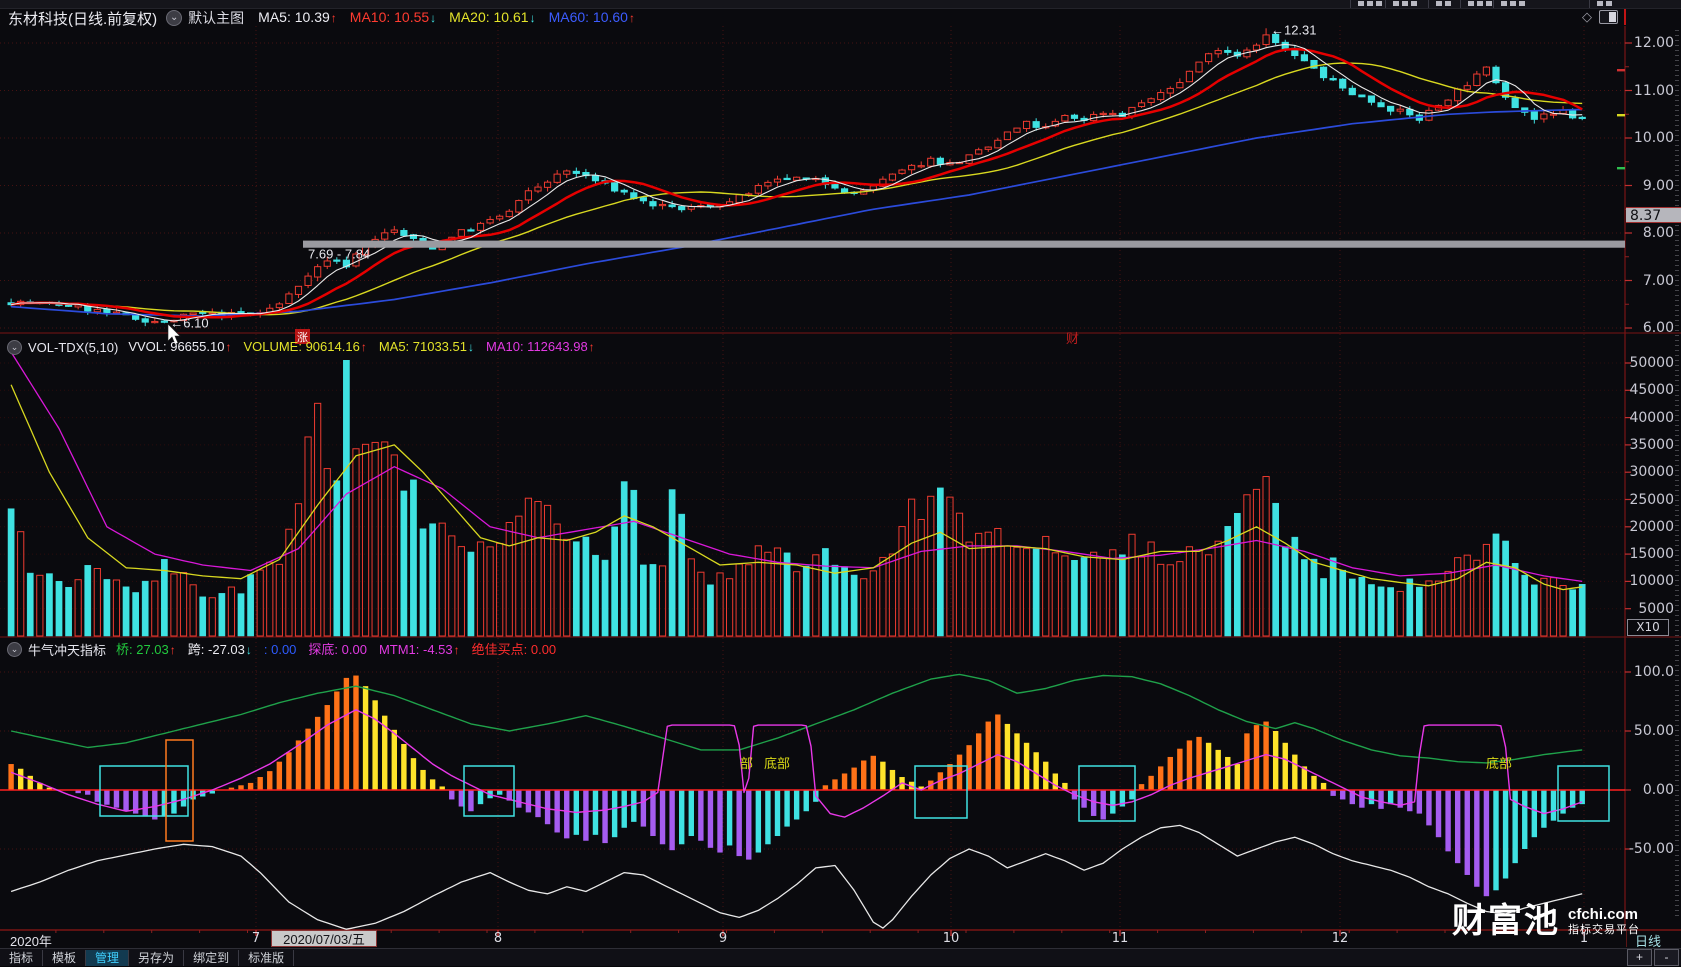 The image size is (1681, 967). What do you see at coordinates (1653, 90) in the screenshot?
I see `axis-label: 11.00` at bounding box center [1653, 90].